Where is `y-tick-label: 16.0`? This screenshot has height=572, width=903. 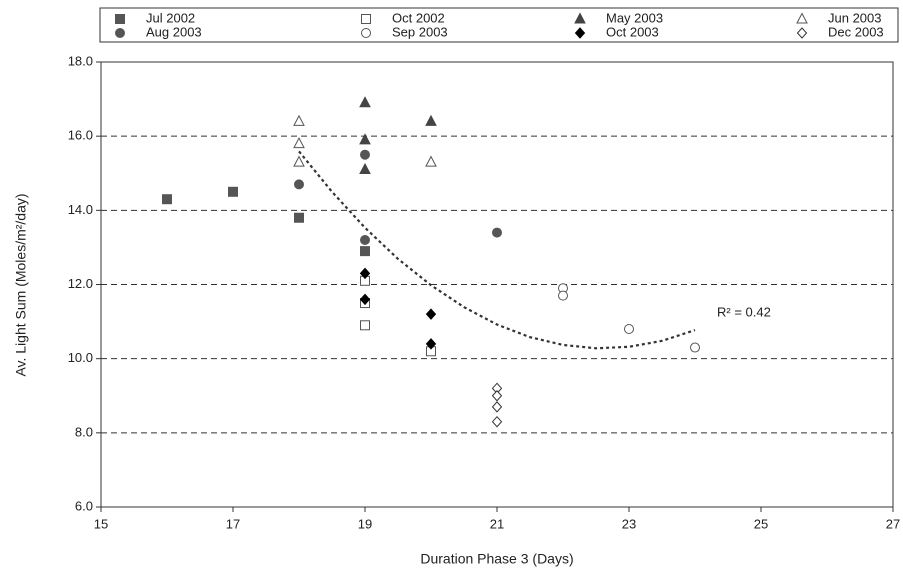 y-tick-label: 16.0 is located at coordinates (80, 135).